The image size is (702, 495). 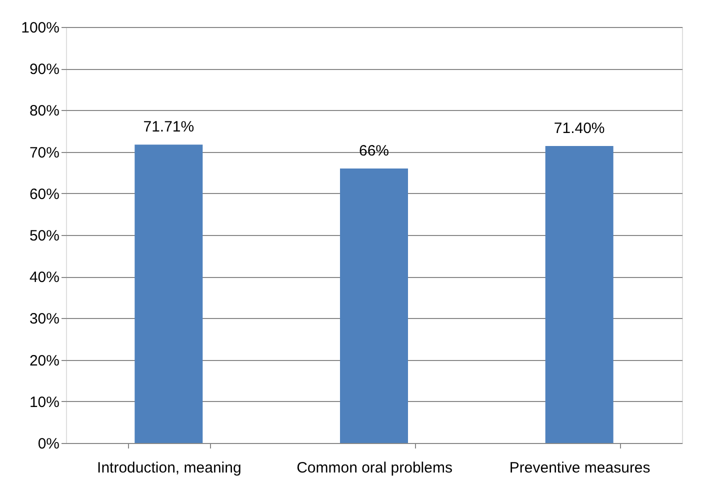 I want to click on x-tick-label: Common oral problems, so click(x=374, y=468).